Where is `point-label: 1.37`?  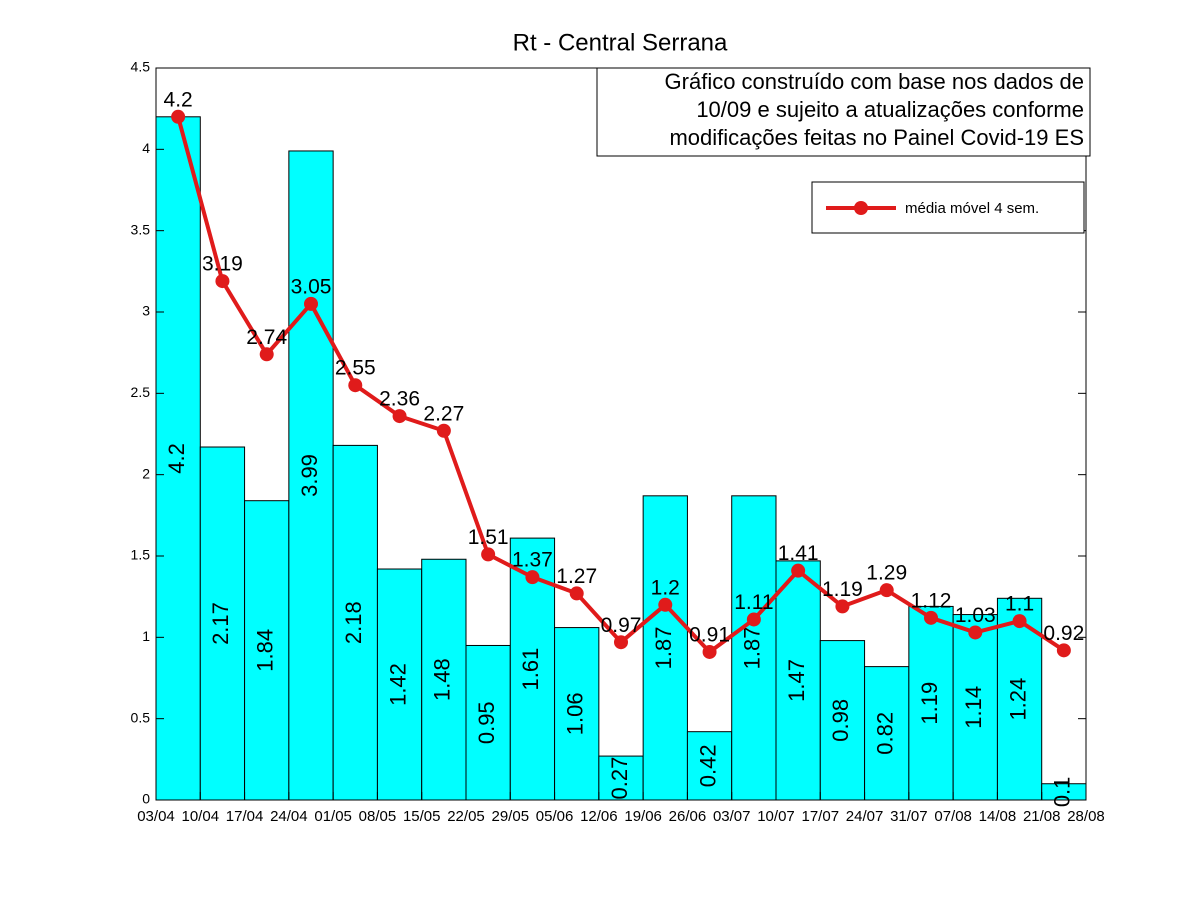 point-label: 1.37 is located at coordinates (532, 560).